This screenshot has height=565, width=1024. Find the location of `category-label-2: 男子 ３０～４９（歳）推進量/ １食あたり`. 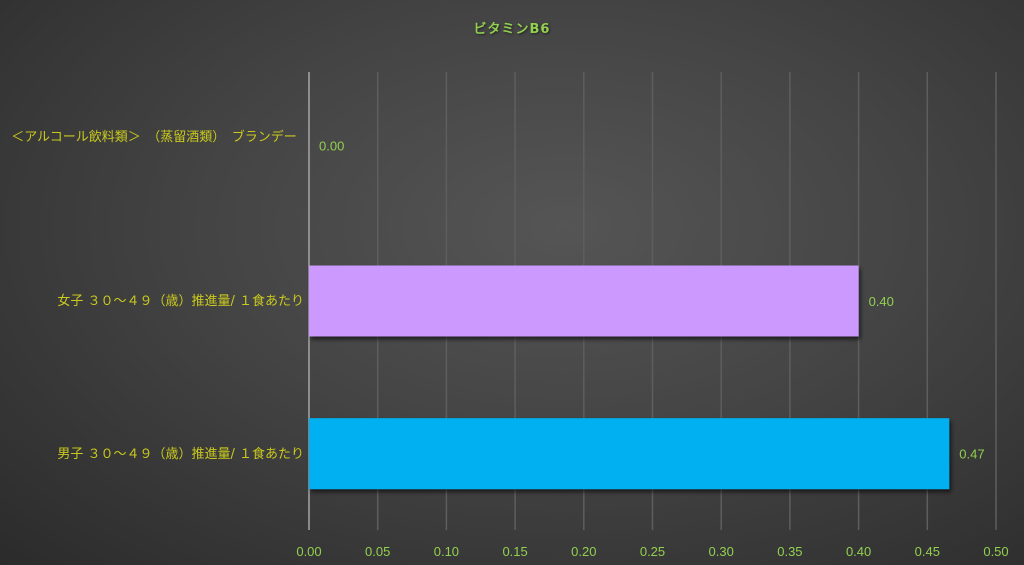

category-label-2: 男子 ３０～４９（歳）推進量/ １食あたり is located at coordinates (180, 454).